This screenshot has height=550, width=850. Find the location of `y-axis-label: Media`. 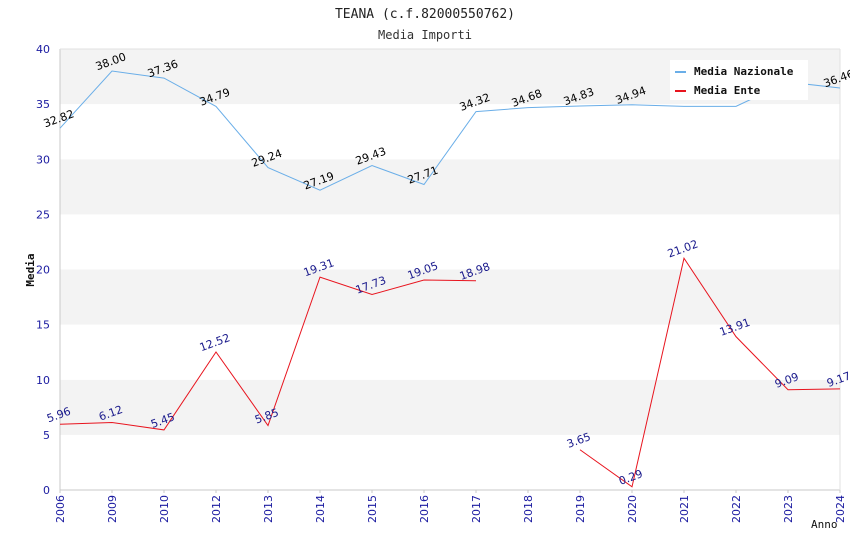

y-axis-label: Media is located at coordinates (30, 269).